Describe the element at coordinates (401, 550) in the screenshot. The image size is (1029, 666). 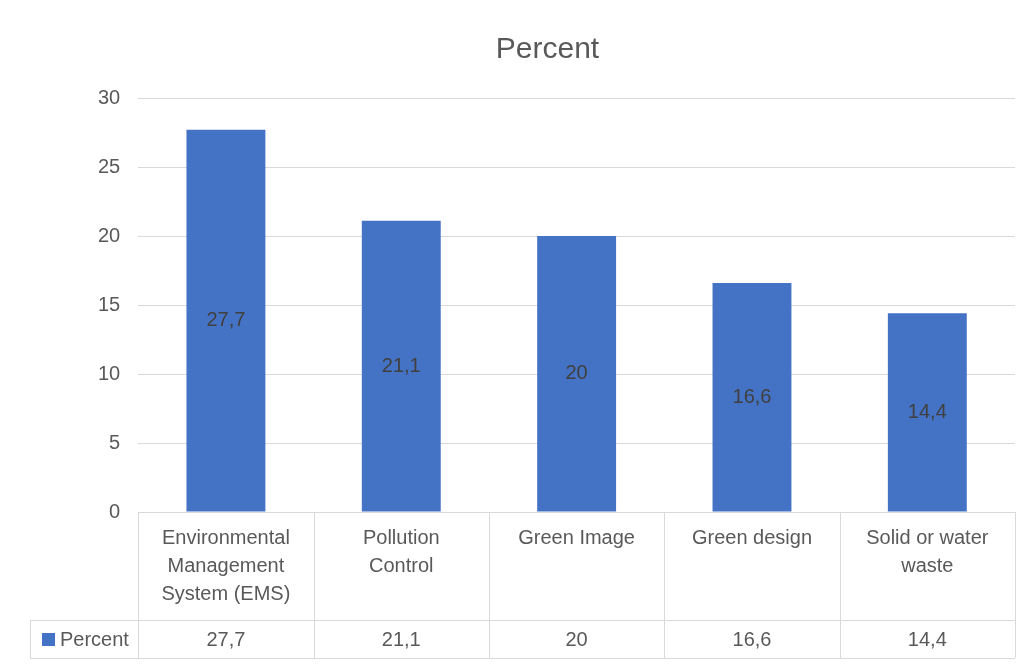
I see `x-tick-label: Pollution Control` at that location.